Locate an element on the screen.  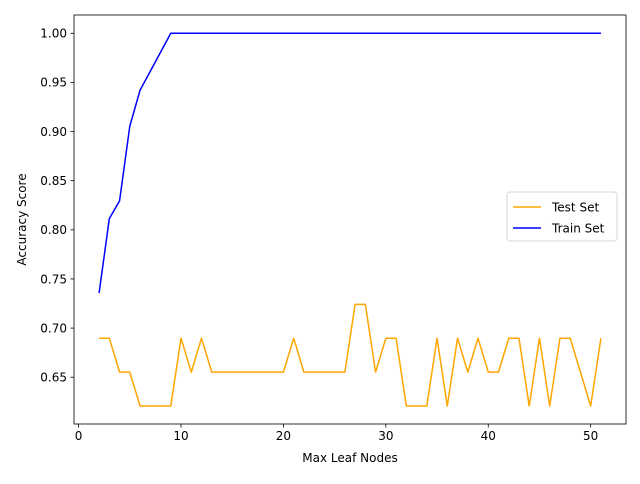
y-tick-label: 0.65 is located at coordinates (53, 378).